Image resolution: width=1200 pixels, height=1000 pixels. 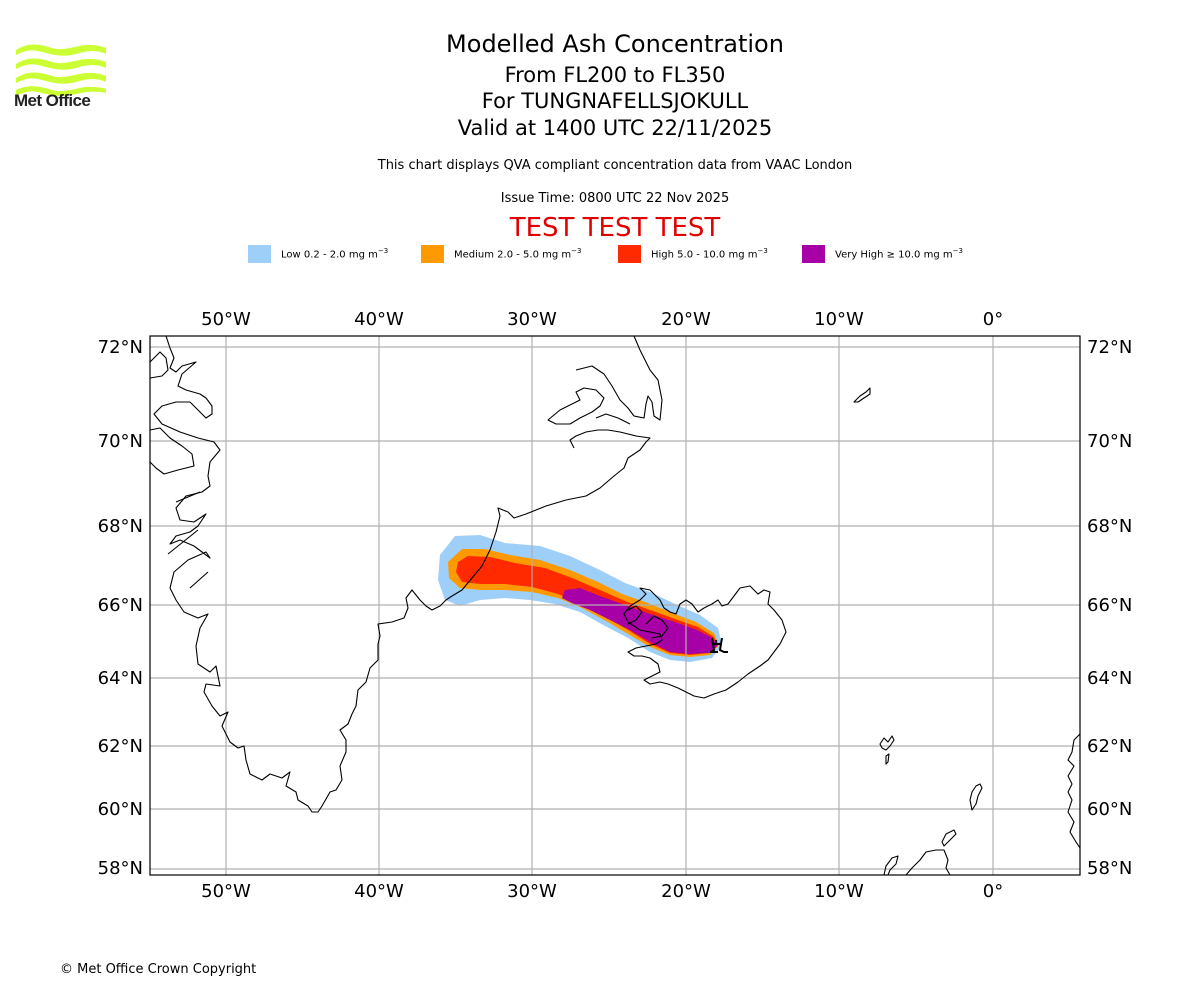 I want to click on met-office-logo-icon, so click(x=61, y=70).